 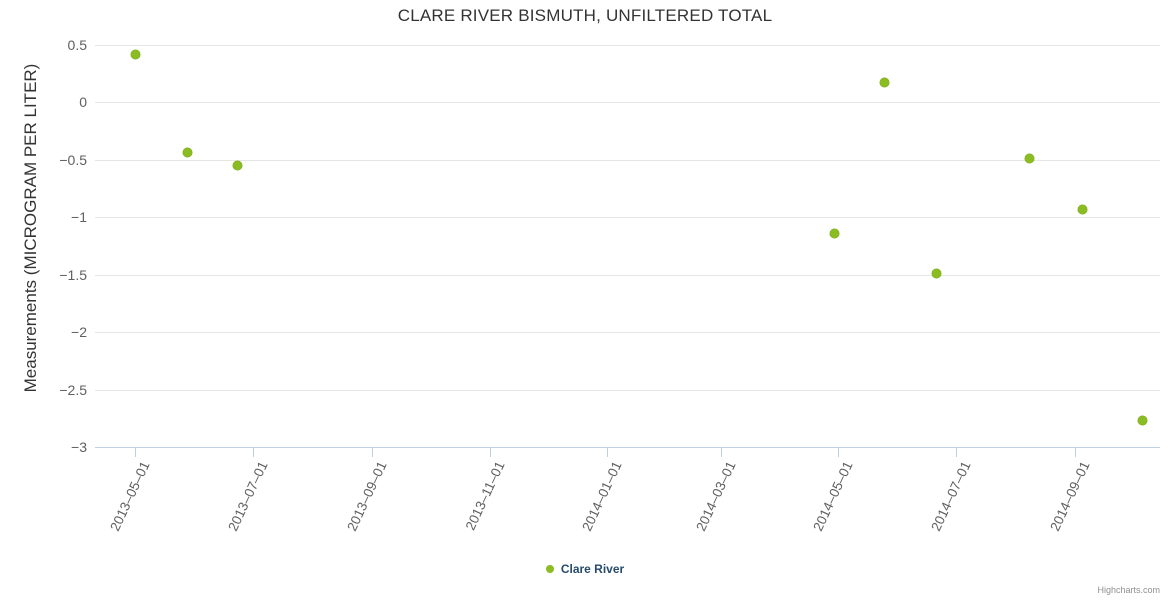 What do you see at coordinates (602, 496) in the screenshot?
I see `x-axis-tick-label: 2014–01–01` at bounding box center [602, 496].